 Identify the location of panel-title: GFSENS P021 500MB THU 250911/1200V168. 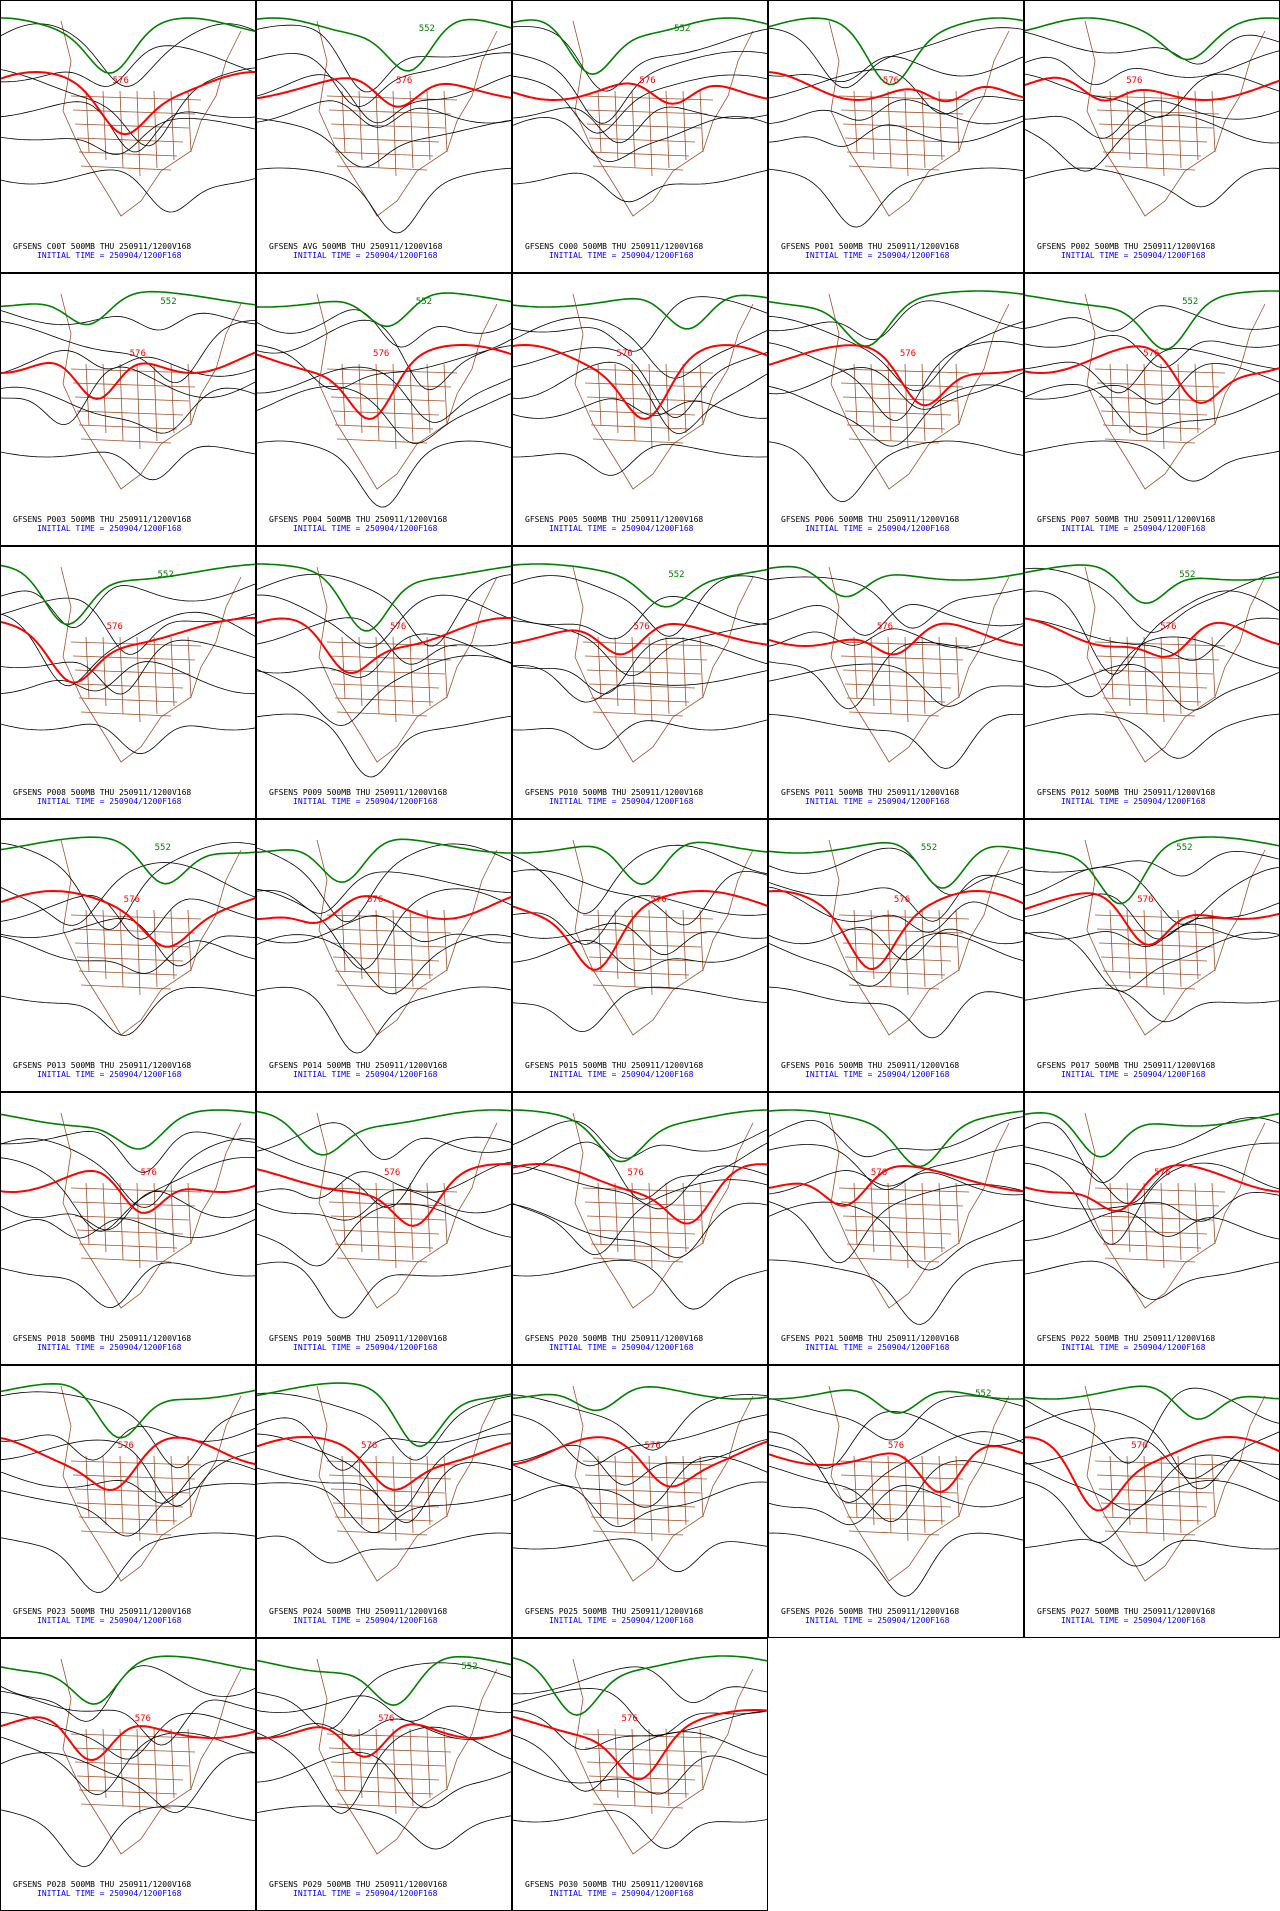
(870, 1338).